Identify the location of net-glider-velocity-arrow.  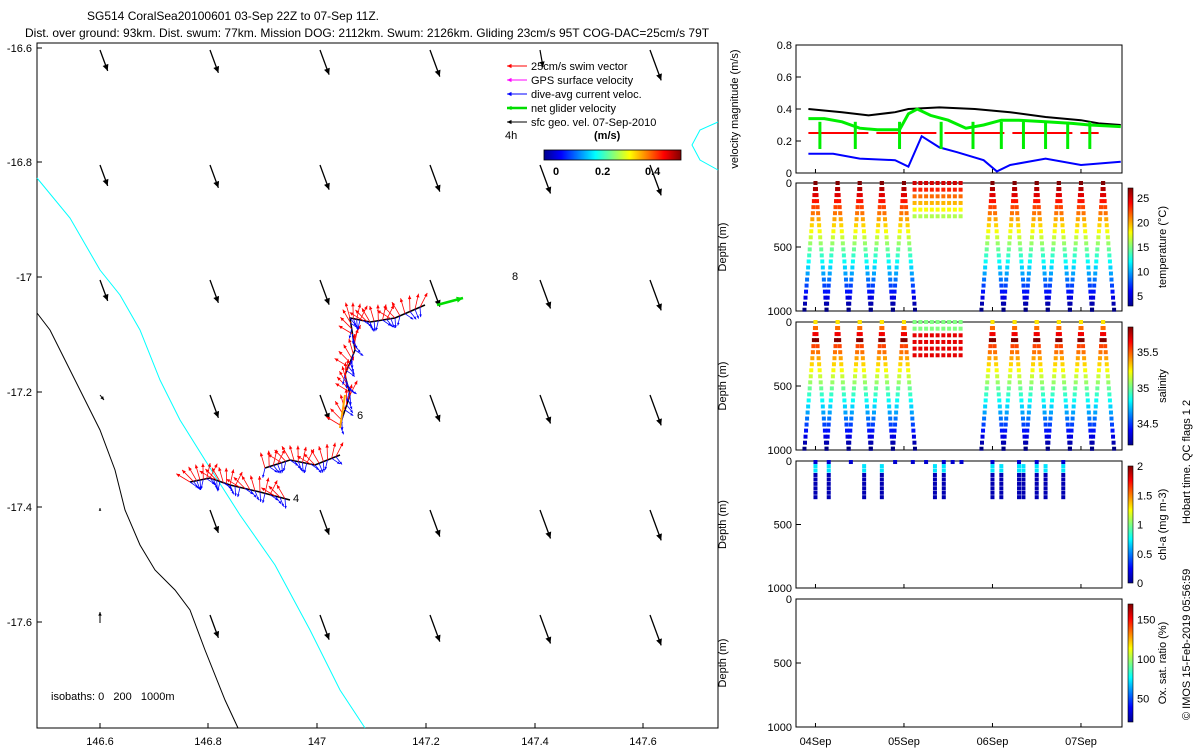
(450, 301).